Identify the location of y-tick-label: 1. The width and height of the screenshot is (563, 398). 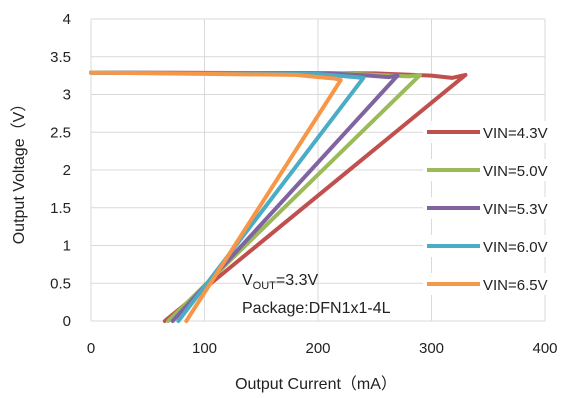
(67, 246).